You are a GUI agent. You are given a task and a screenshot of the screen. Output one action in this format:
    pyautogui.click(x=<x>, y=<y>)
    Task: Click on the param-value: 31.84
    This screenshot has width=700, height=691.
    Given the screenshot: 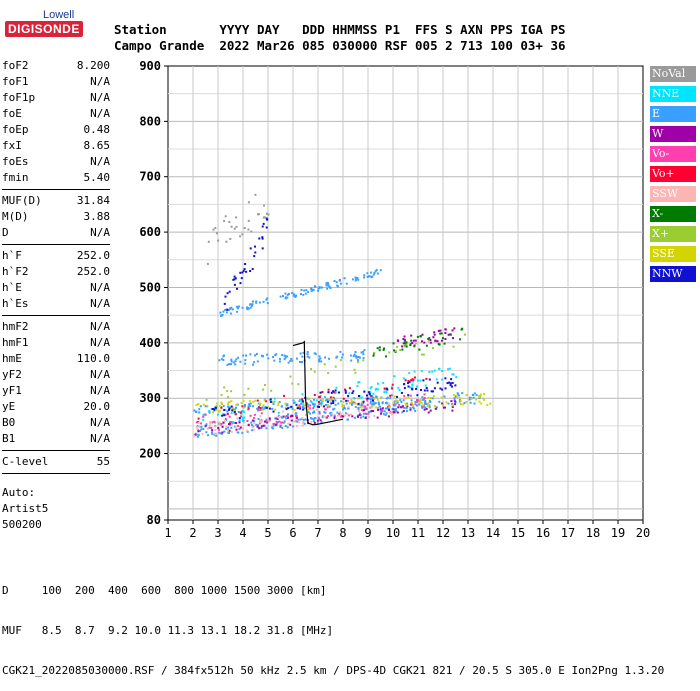 What is the action you would take?
    pyautogui.click(x=93, y=200)
    